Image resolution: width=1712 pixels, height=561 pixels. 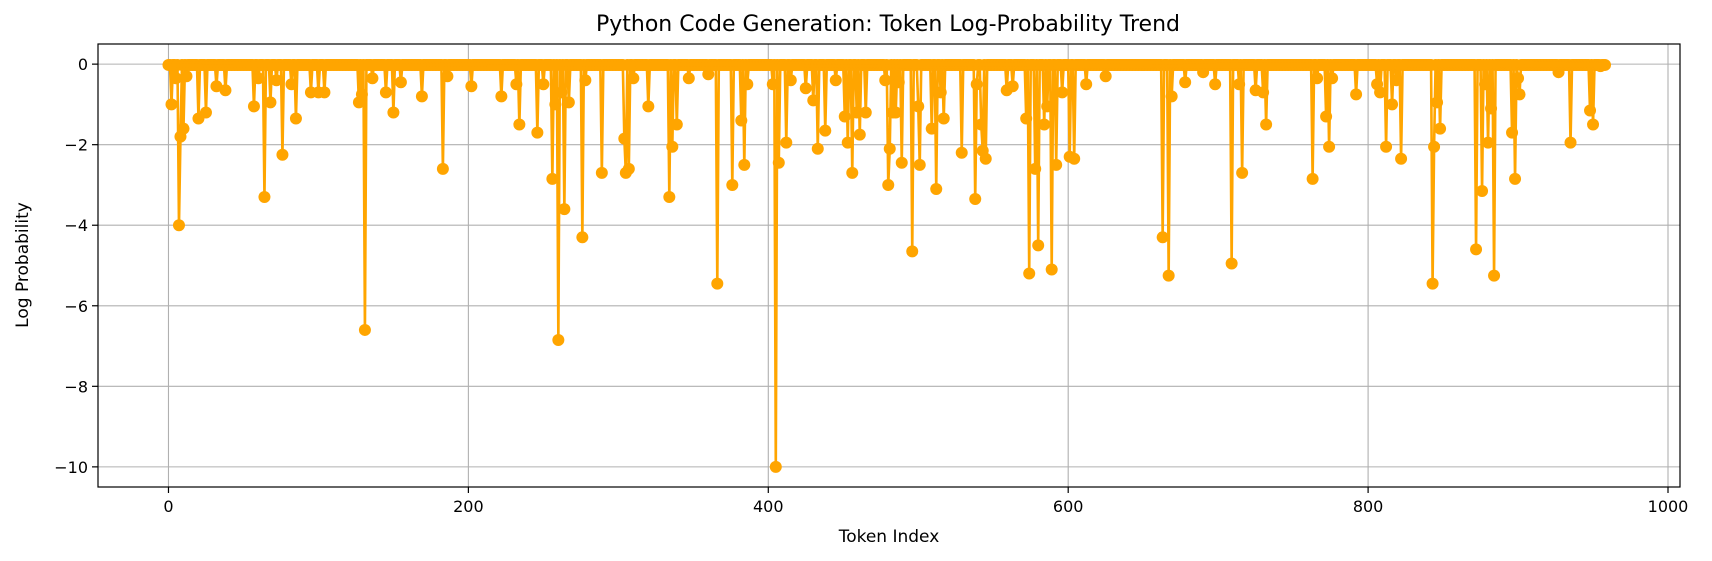 I want to click on y-tick-label: −6, so click(x=76, y=306).